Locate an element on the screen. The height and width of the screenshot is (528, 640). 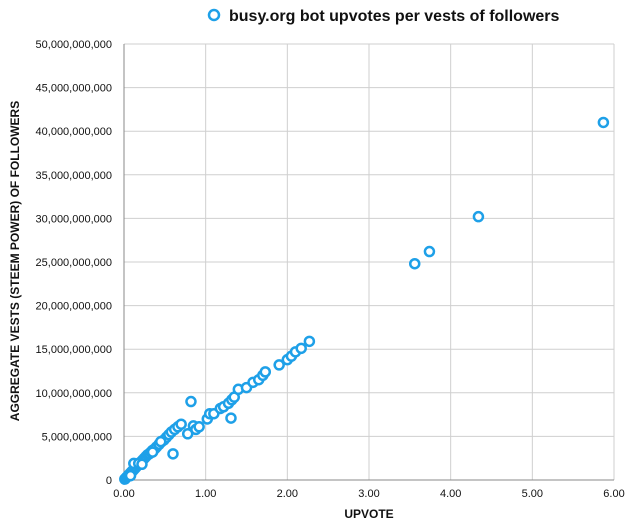
y-tick-label: 15,000,000,000 is located at coordinates (74, 350).